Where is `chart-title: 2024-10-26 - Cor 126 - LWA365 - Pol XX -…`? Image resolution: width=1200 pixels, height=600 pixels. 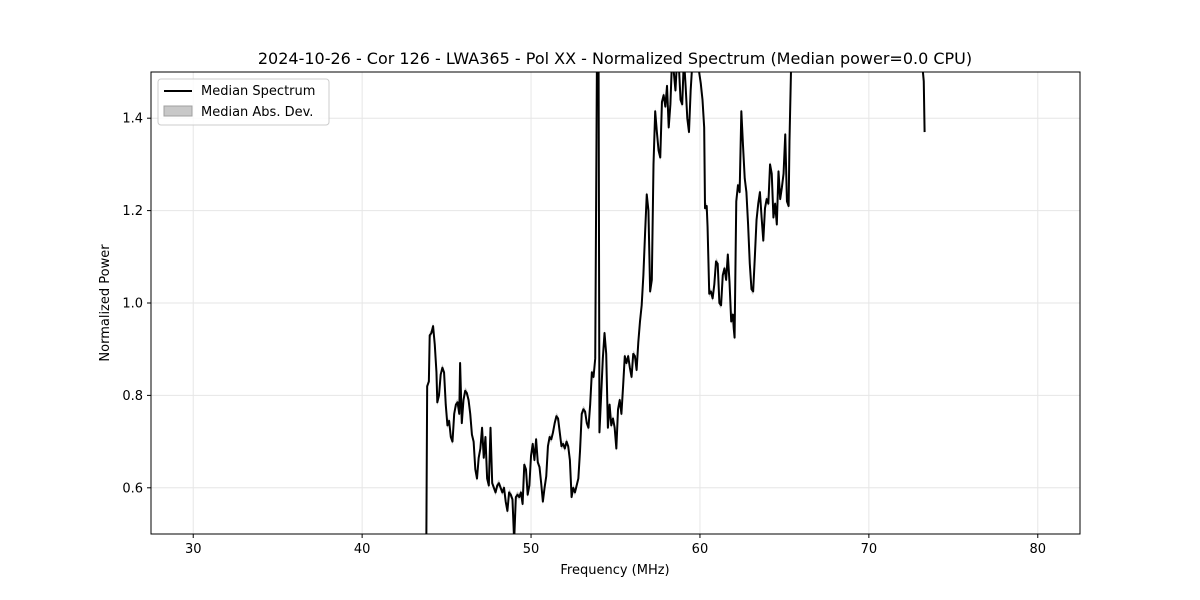
chart-title: 2024-10-26 - Cor 126 - LWA365 - Pol XX -… is located at coordinates (615, 58).